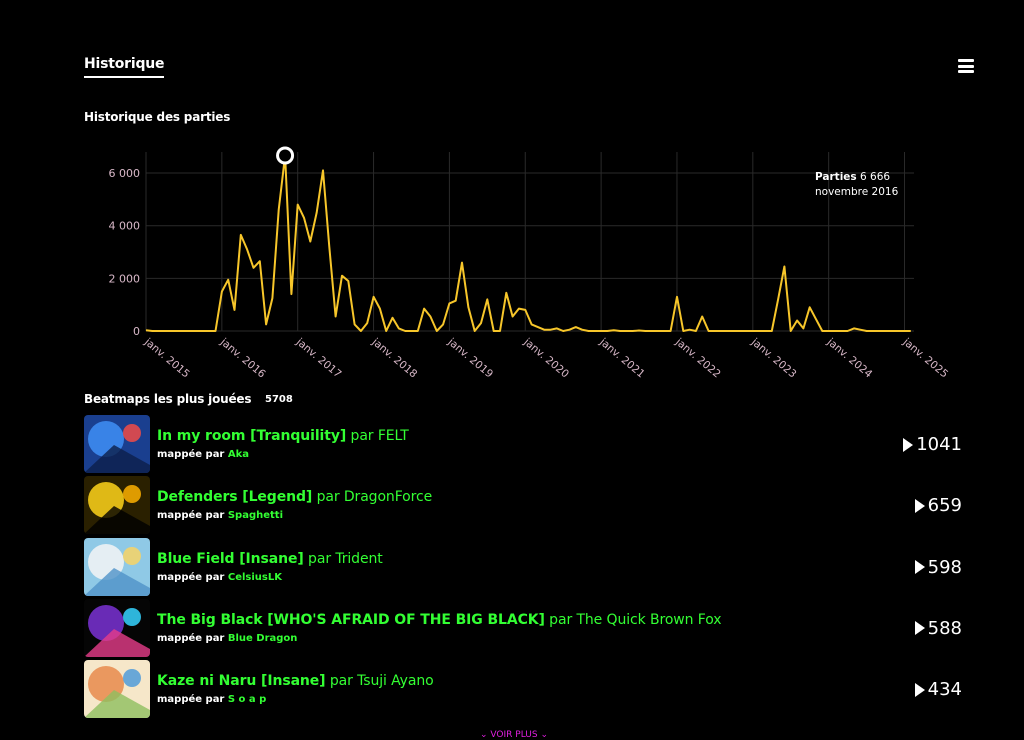  I want to click on chart-tooltip: Parties 6 666 novembre 2016, so click(856, 185).